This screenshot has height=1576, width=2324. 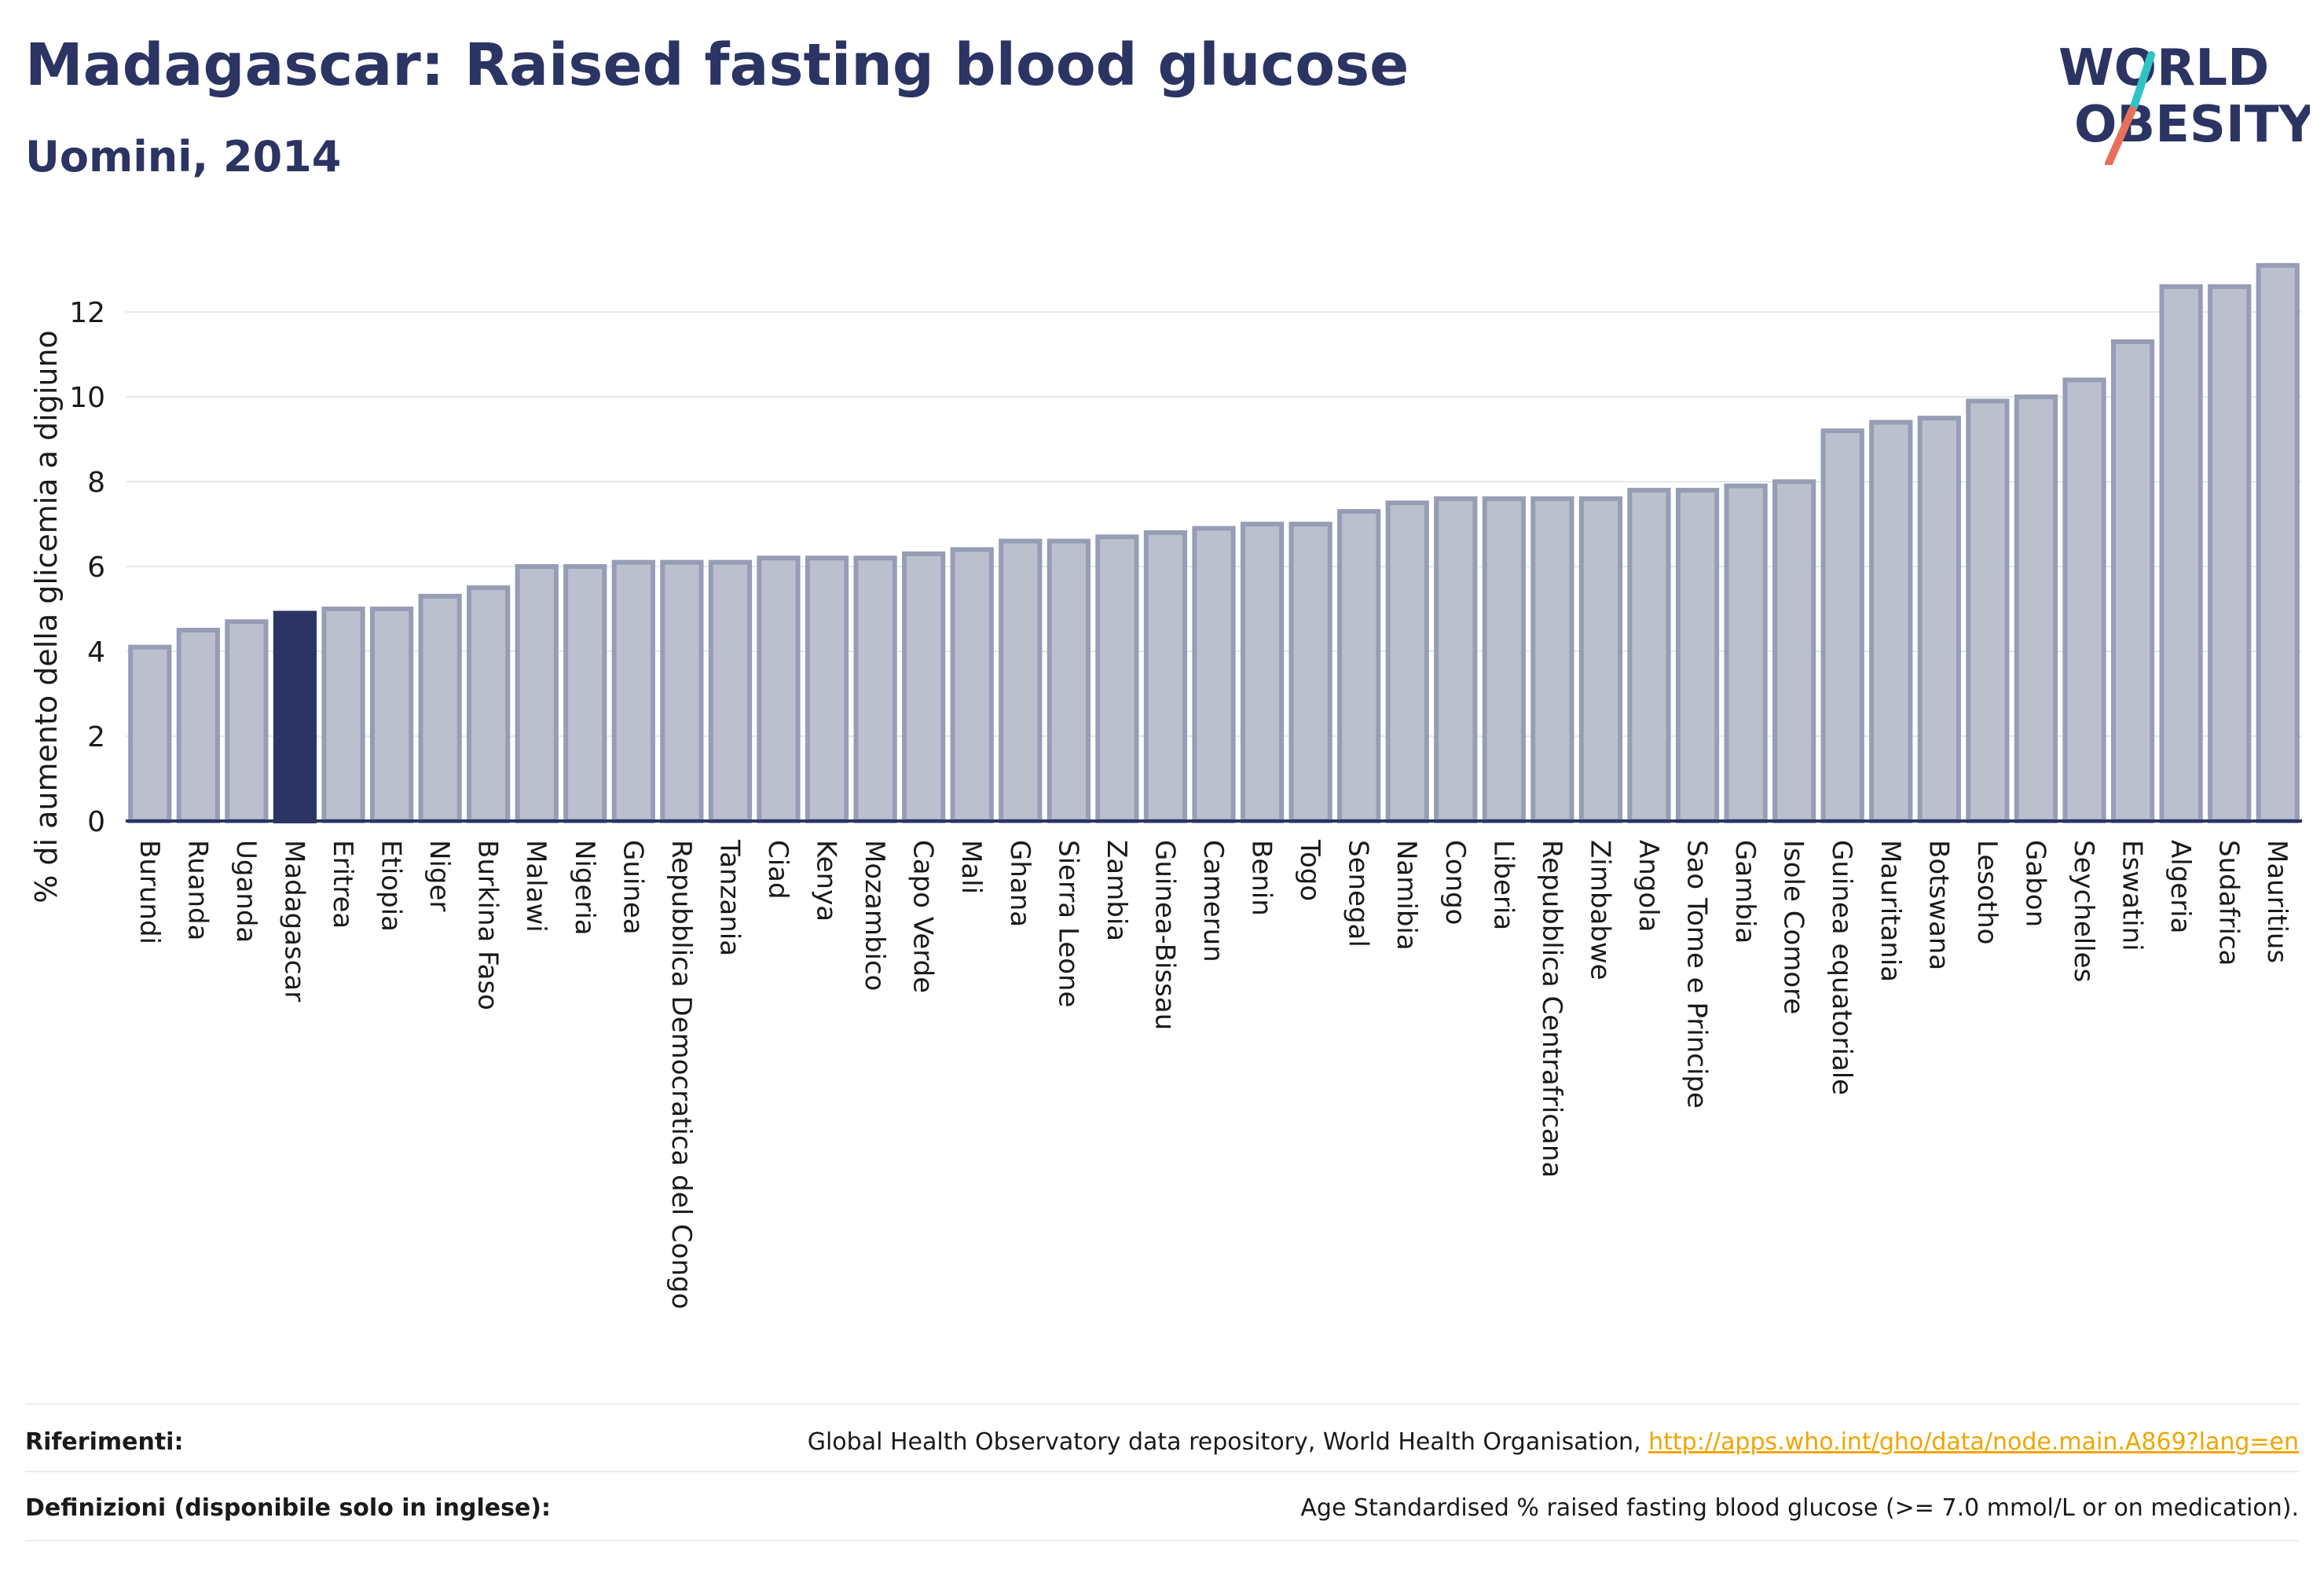 I want to click on bar-angola, so click(x=1649, y=655).